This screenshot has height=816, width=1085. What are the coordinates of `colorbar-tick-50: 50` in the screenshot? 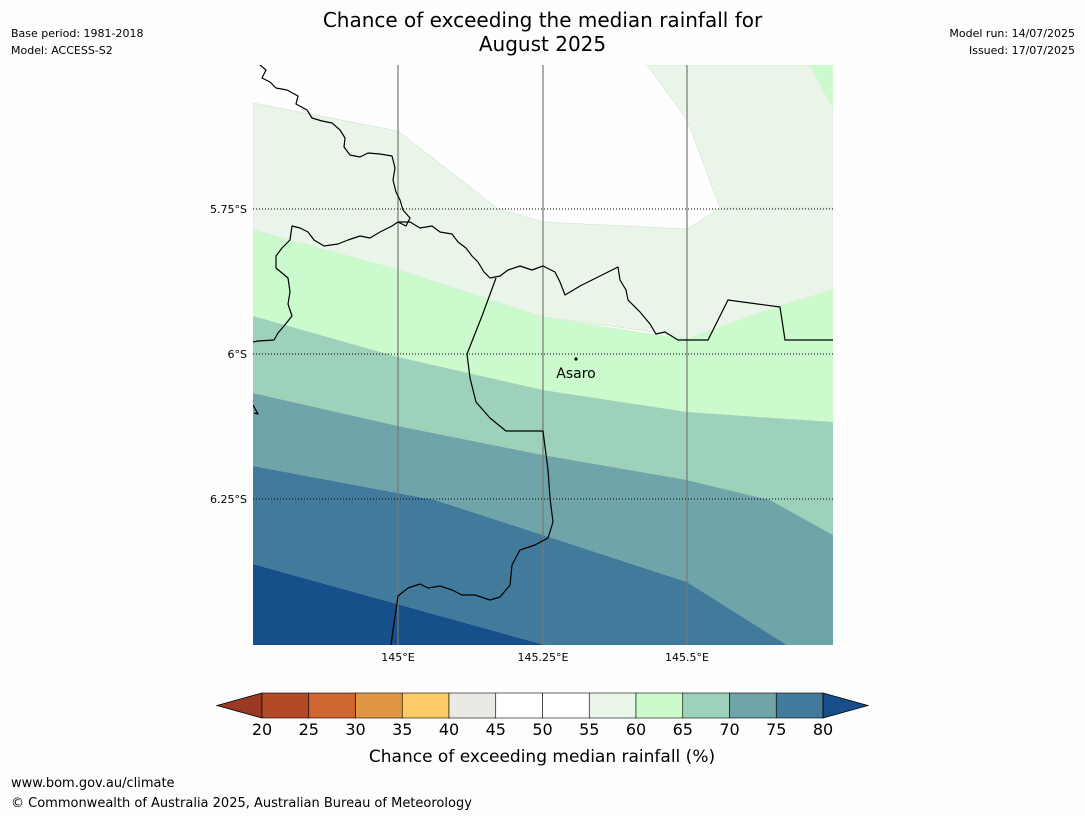 It's located at (542, 729).